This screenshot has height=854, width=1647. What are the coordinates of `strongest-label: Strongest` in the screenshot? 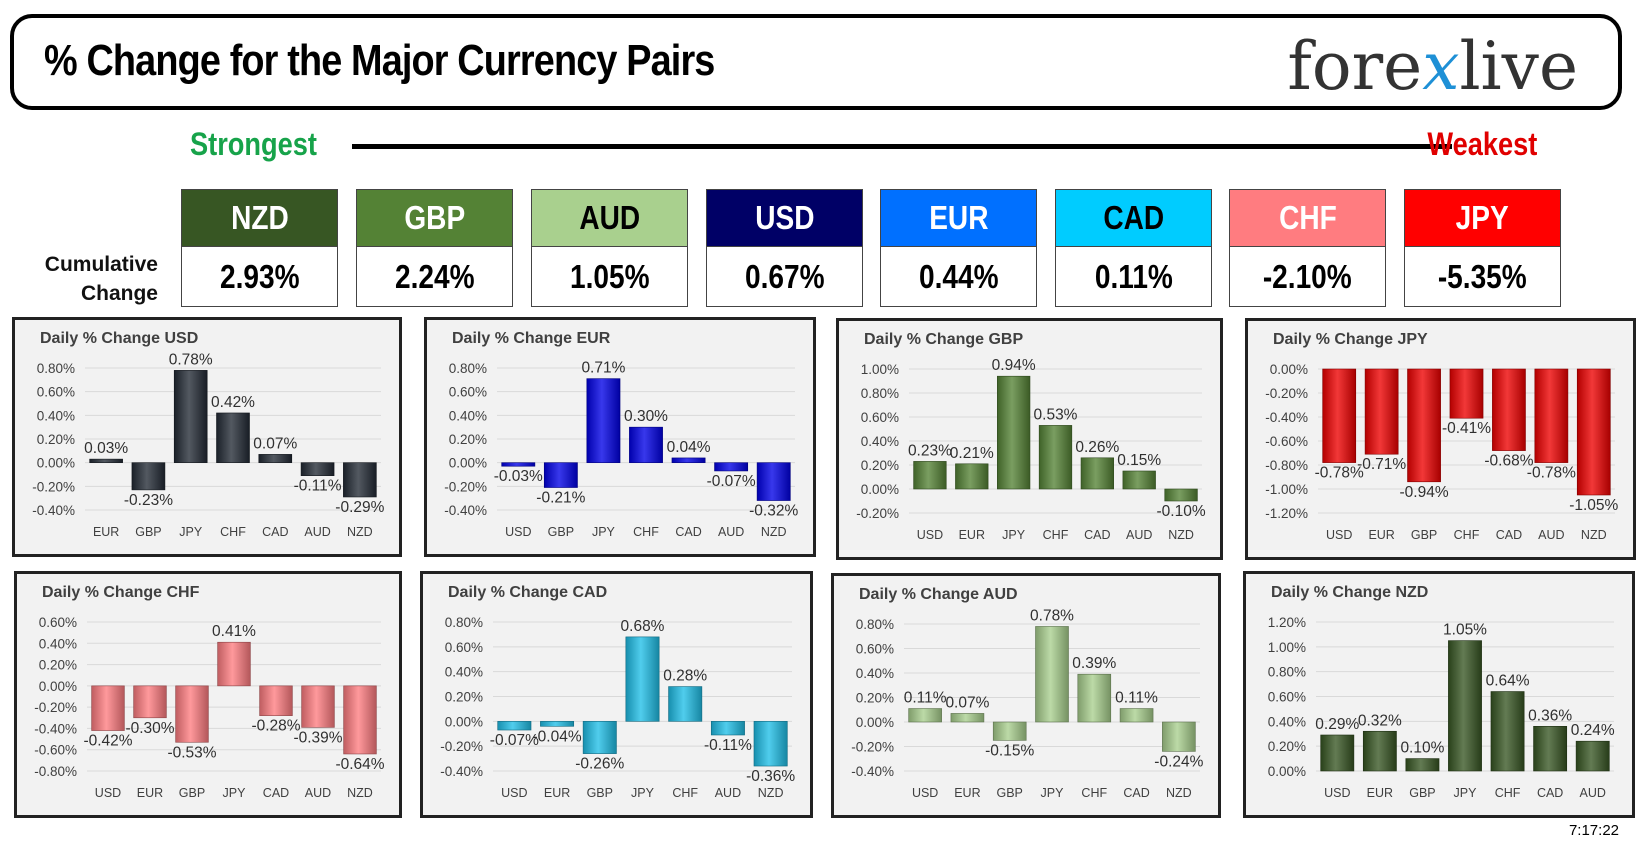 It's located at (253, 144).